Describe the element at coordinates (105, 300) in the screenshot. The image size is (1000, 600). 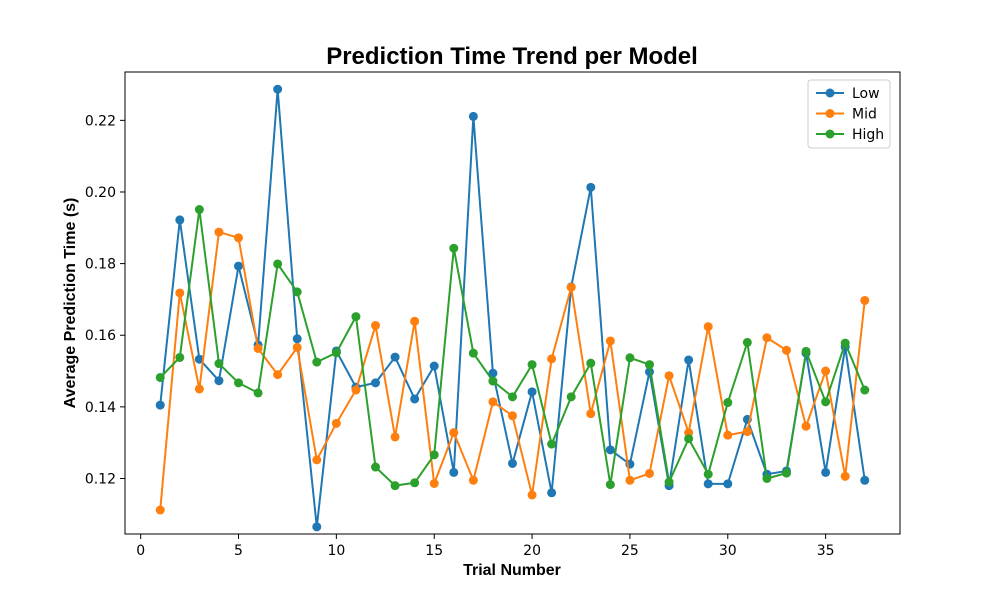
I see `y-axis: 0.12 0.14 0.16 0.18 0.20 0.22` at that location.